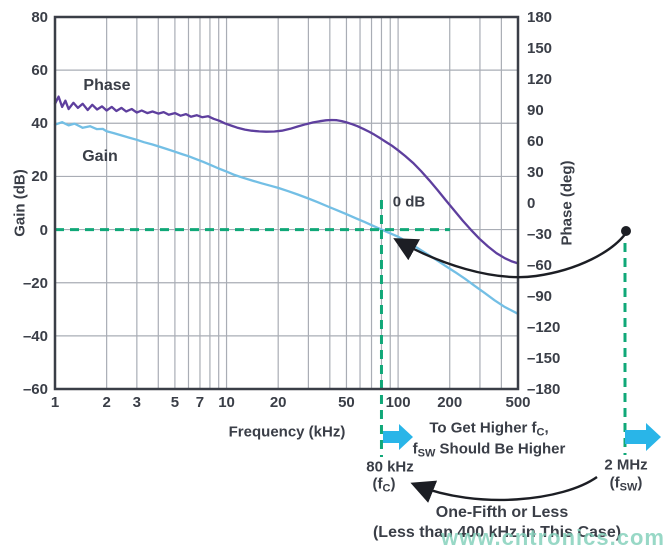 Image resolution: width=668 pixels, height=553 pixels. I want to click on gain-tick-label: 60, so click(39, 71).